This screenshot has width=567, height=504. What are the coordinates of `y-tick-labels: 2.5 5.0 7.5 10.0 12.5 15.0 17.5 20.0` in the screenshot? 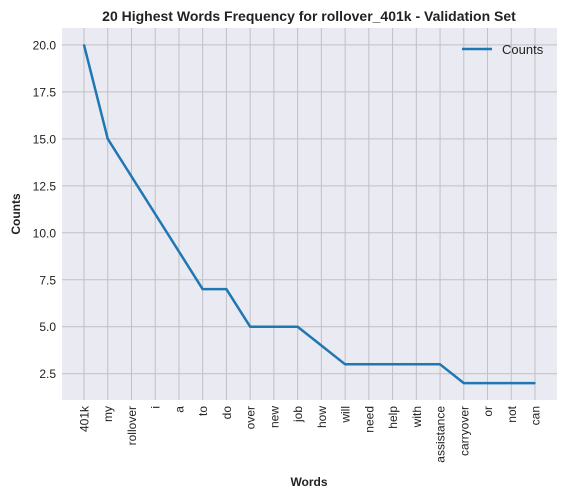 It's located at (45, 209).